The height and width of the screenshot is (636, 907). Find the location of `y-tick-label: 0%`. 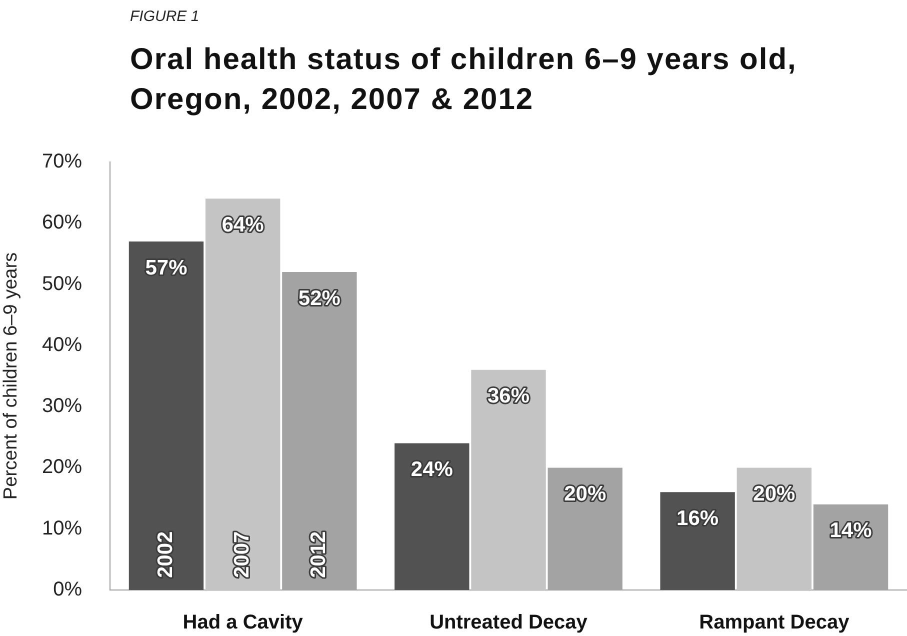

y-tick-label: 0% is located at coordinates (67, 589).